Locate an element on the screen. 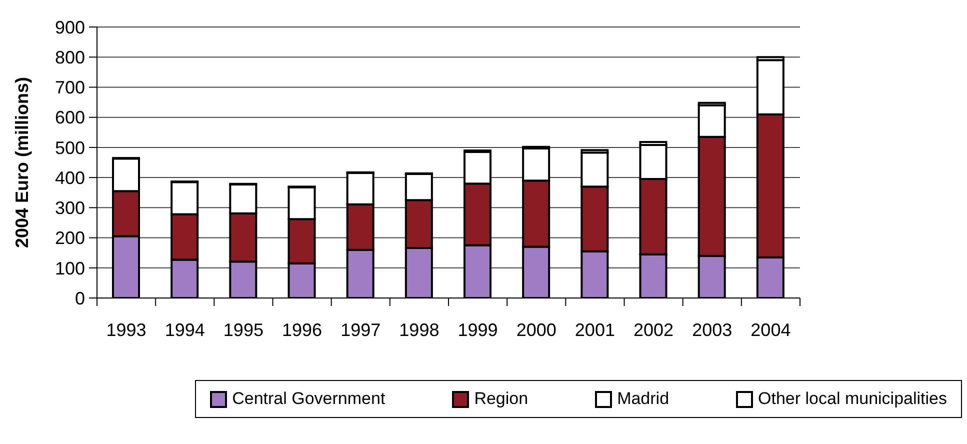 Image resolution: width=967 pixels, height=444 pixels. x-tick-label: 2000 is located at coordinates (536, 330).